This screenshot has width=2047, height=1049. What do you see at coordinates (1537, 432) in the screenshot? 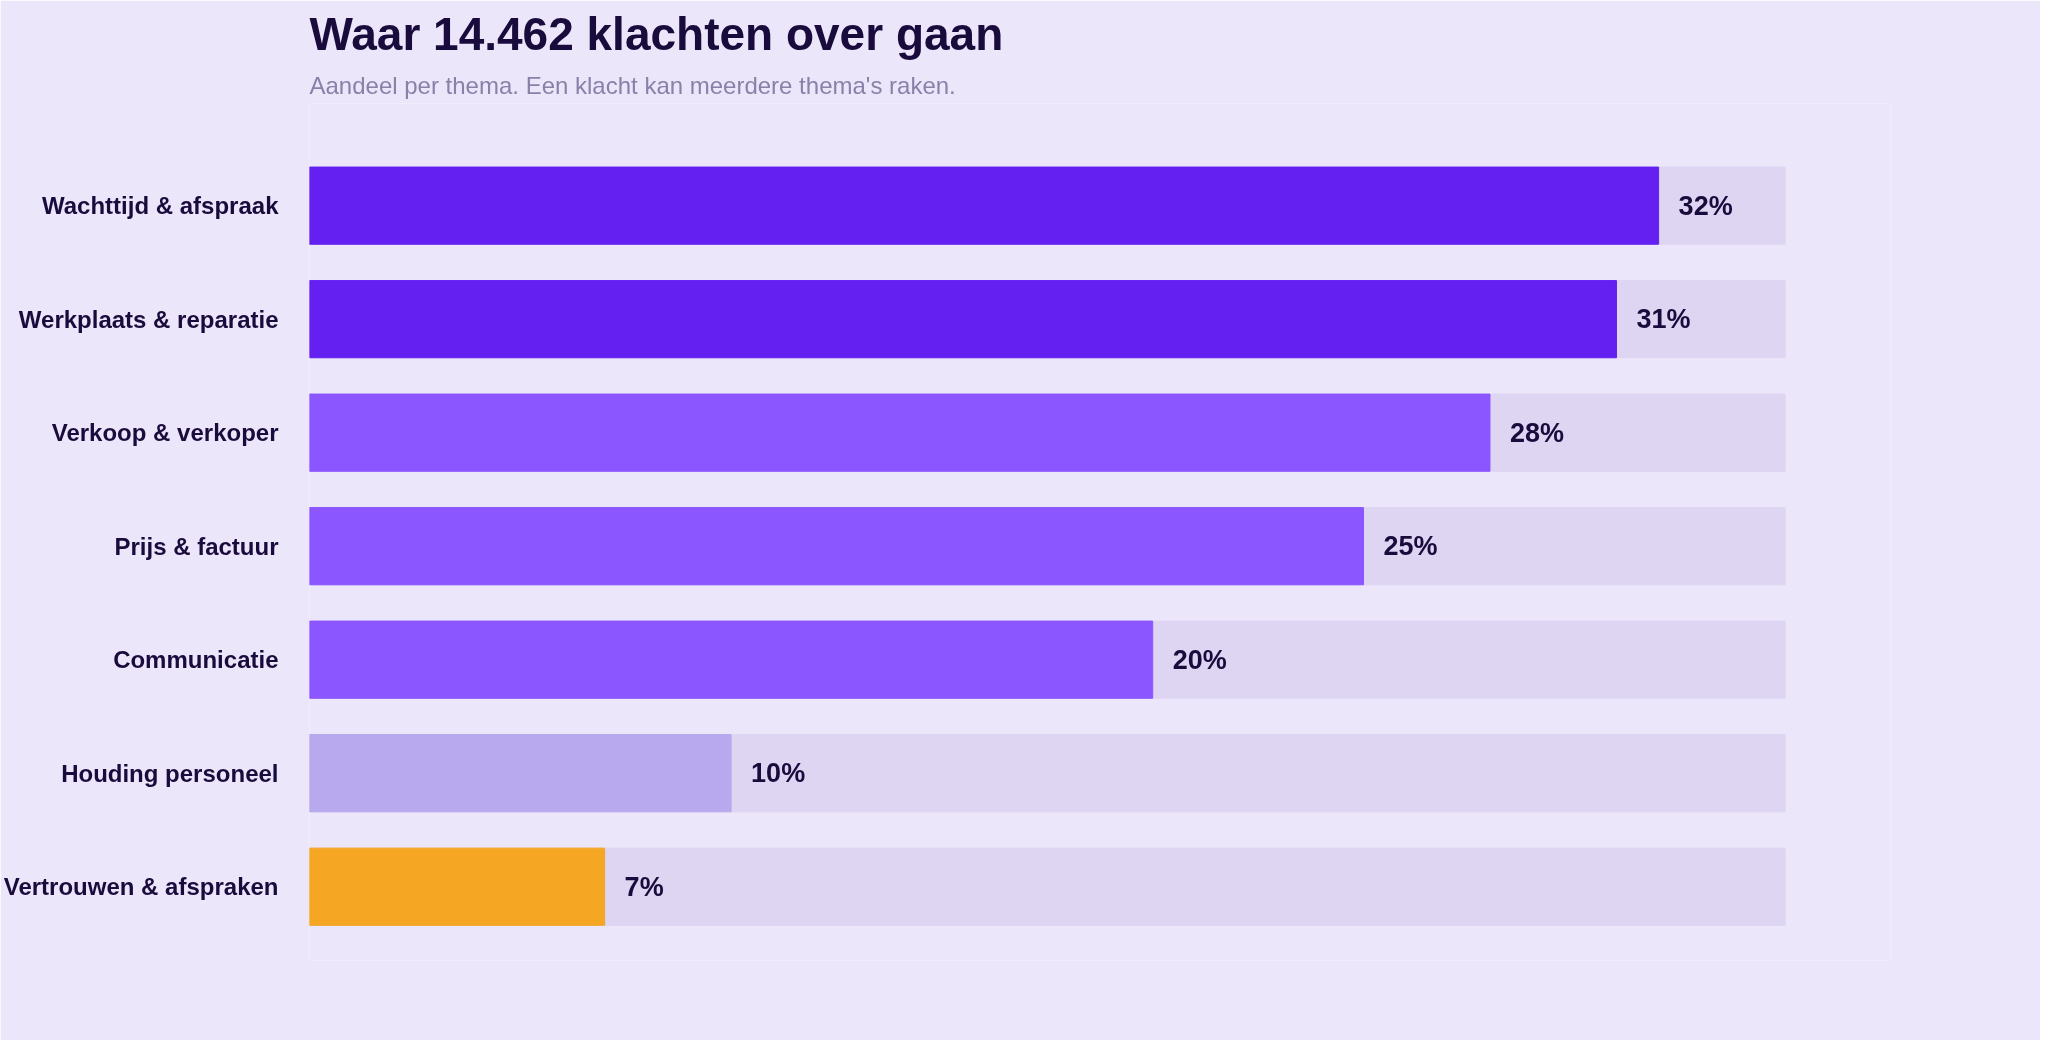
I see `data-label: 28%` at bounding box center [1537, 432].